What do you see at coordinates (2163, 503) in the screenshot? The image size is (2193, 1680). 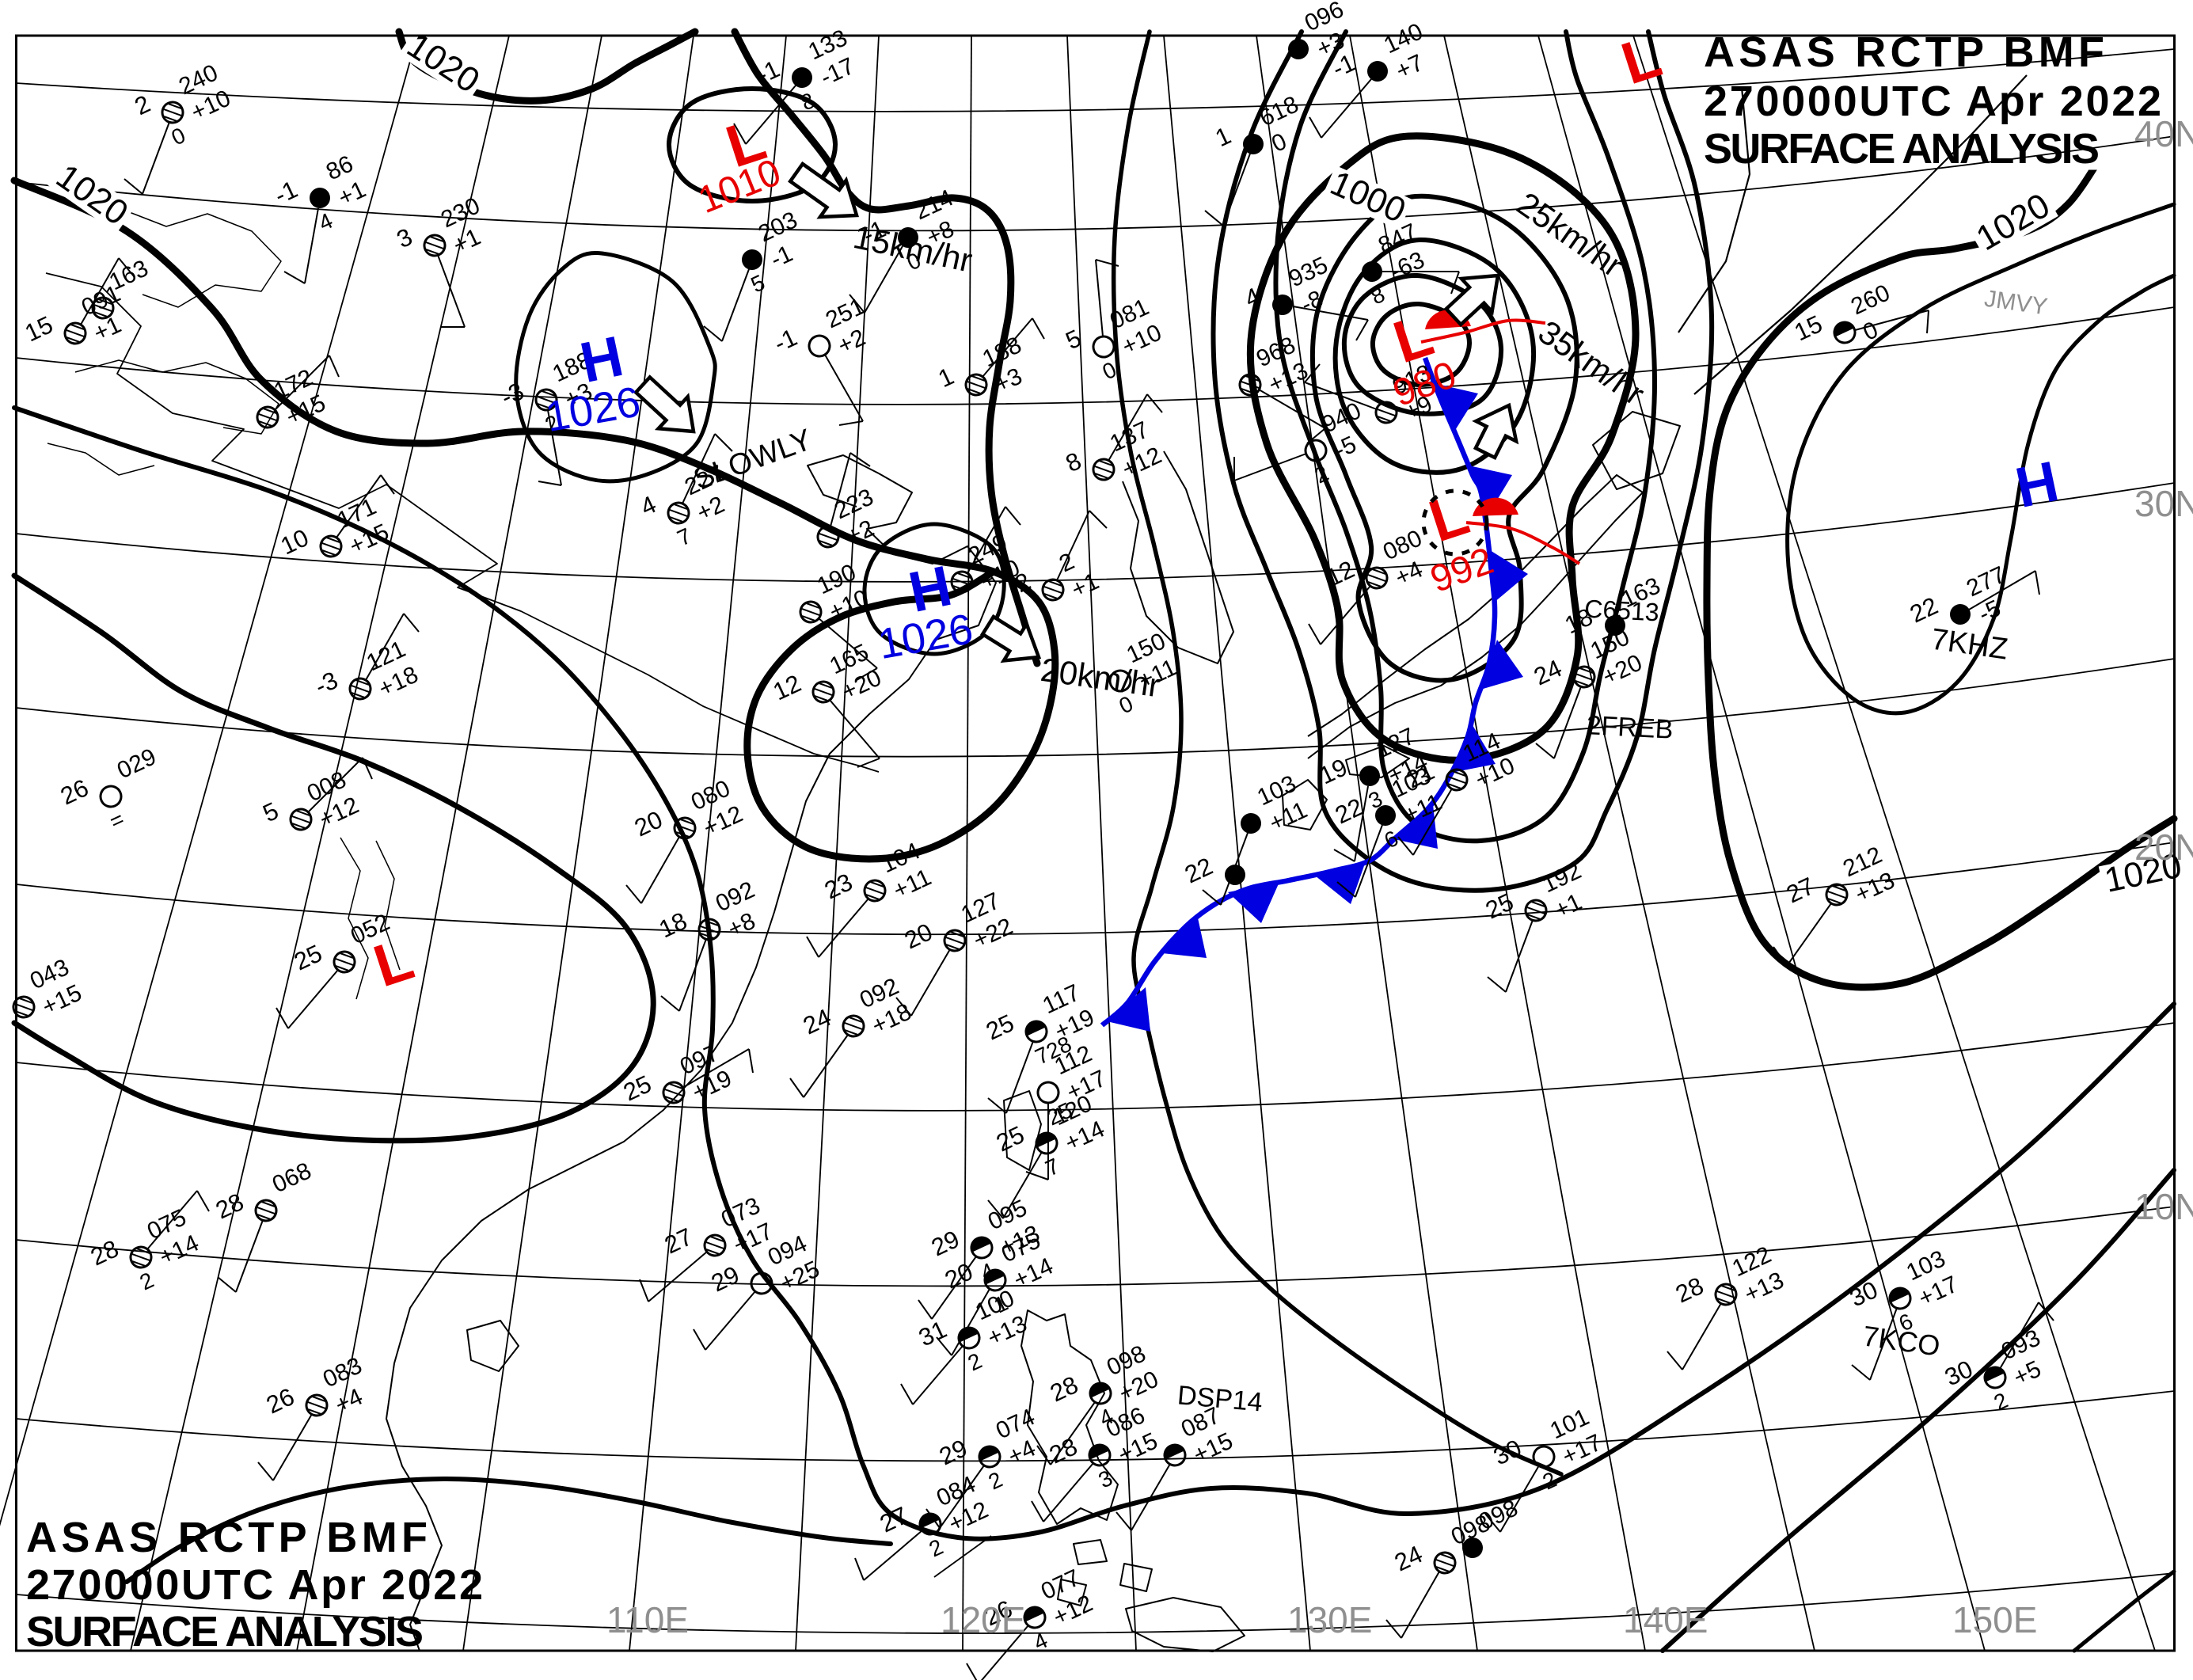 I see `svg-text: 30N` at bounding box center [2163, 503].